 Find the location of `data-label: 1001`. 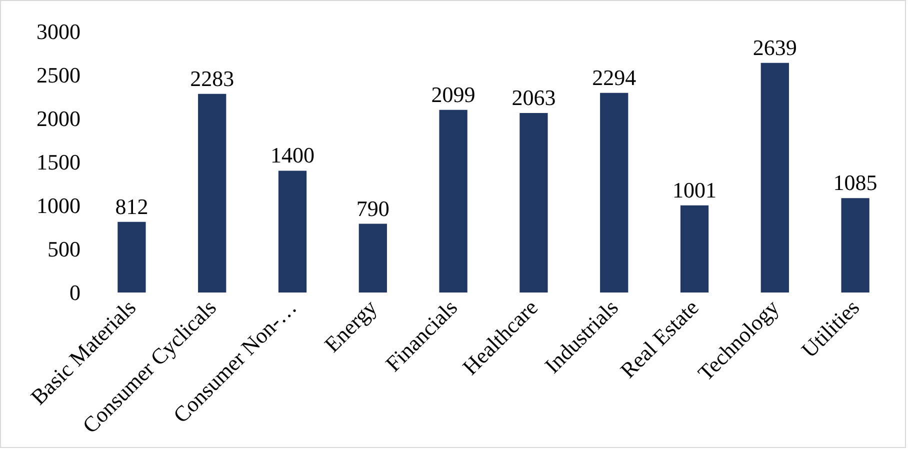

data-label: 1001 is located at coordinates (694, 189).